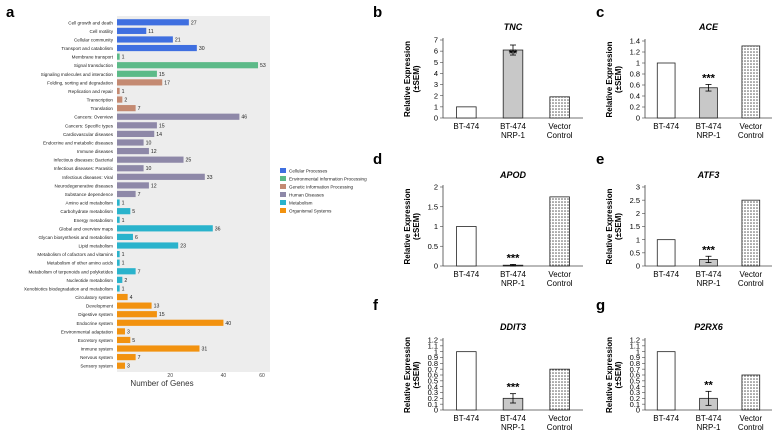 This screenshot has height=435, width=778. I want to click on panel-a-x-tick-label: 40, so click(224, 376).